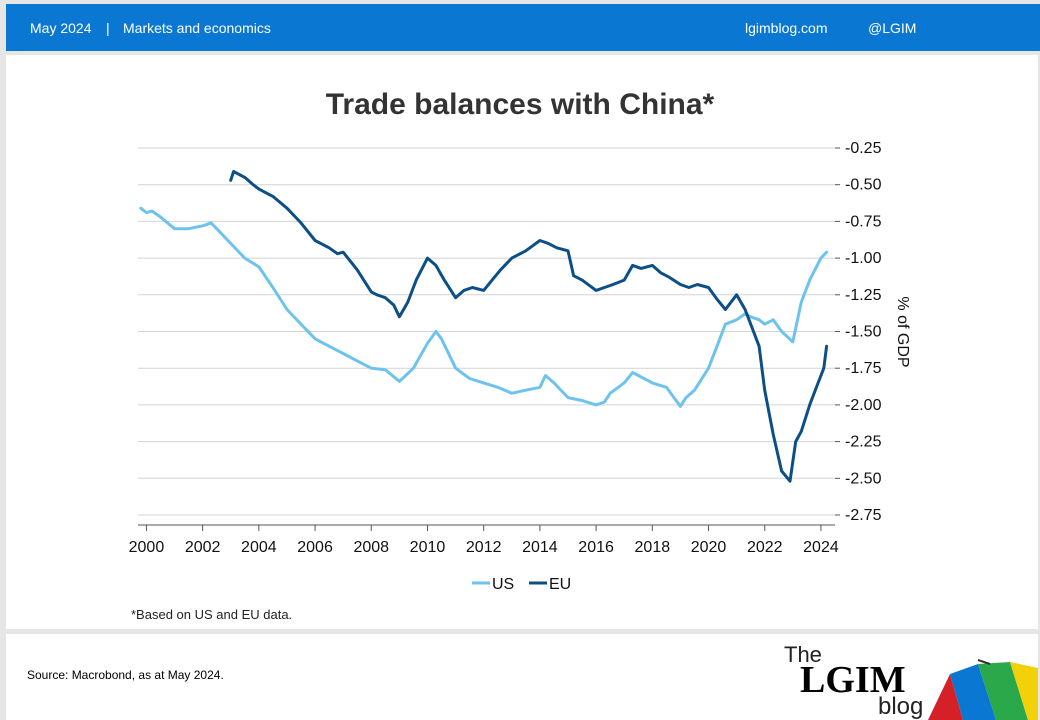  What do you see at coordinates (863, 148) in the screenshot?
I see `y-tick-label: -0.25` at bounding box center [863, 148].